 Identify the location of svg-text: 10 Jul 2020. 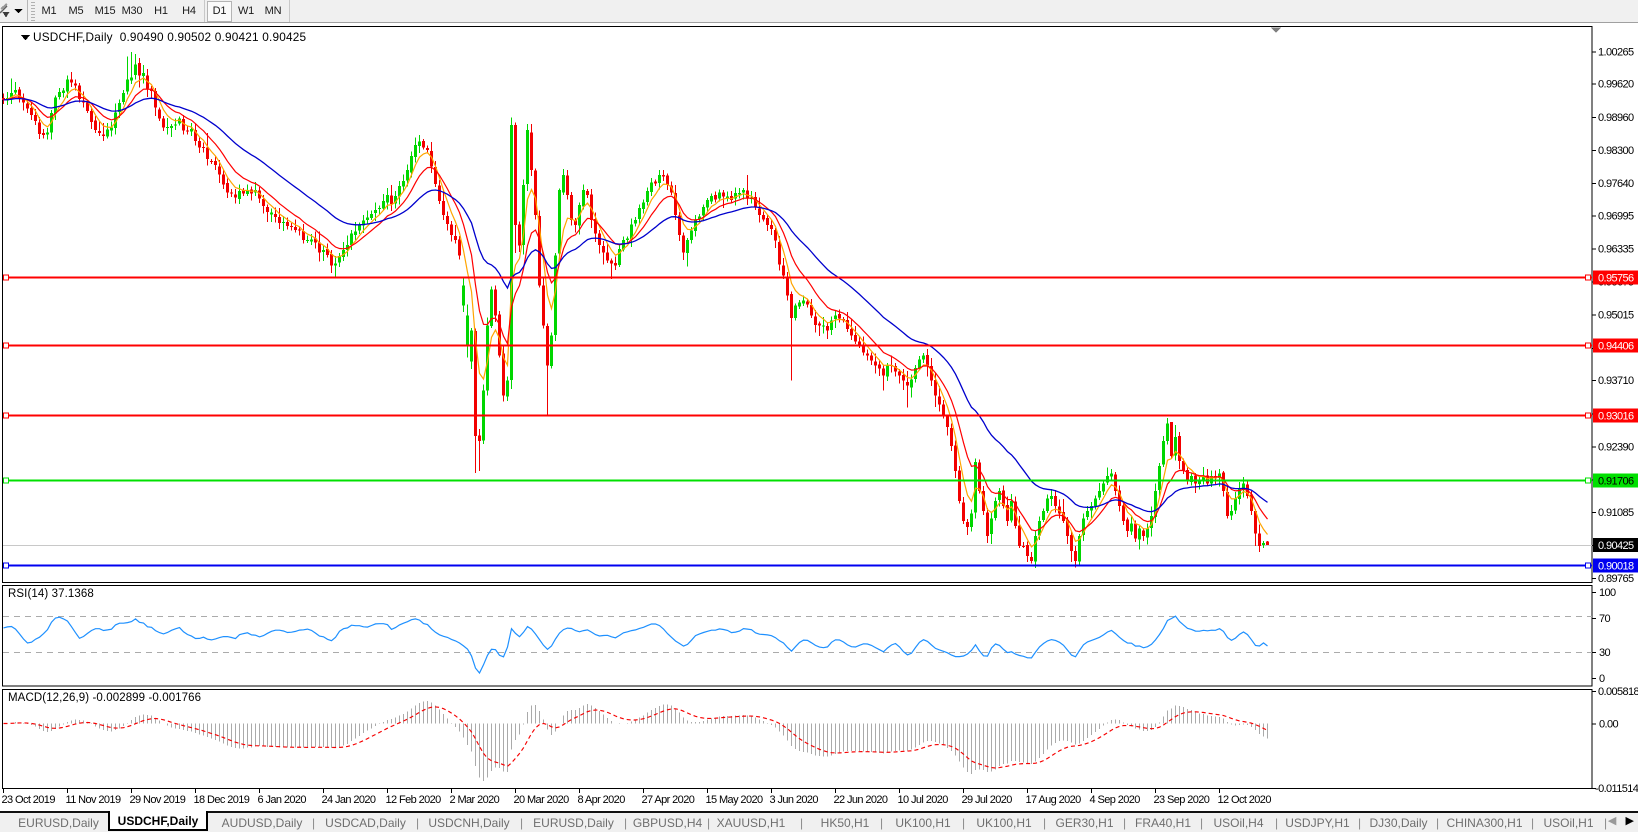
(923, 800).